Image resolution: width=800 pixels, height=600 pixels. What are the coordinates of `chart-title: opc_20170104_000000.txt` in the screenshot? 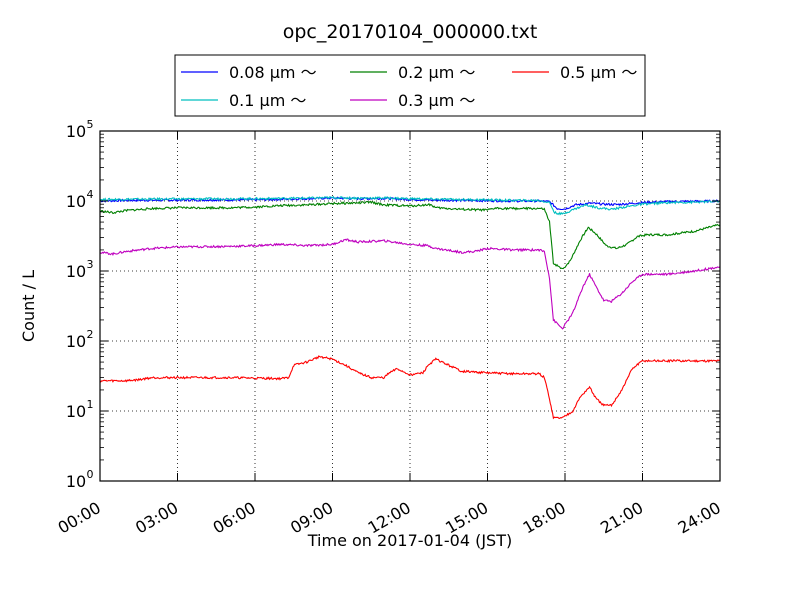 It's located at (410, 32).